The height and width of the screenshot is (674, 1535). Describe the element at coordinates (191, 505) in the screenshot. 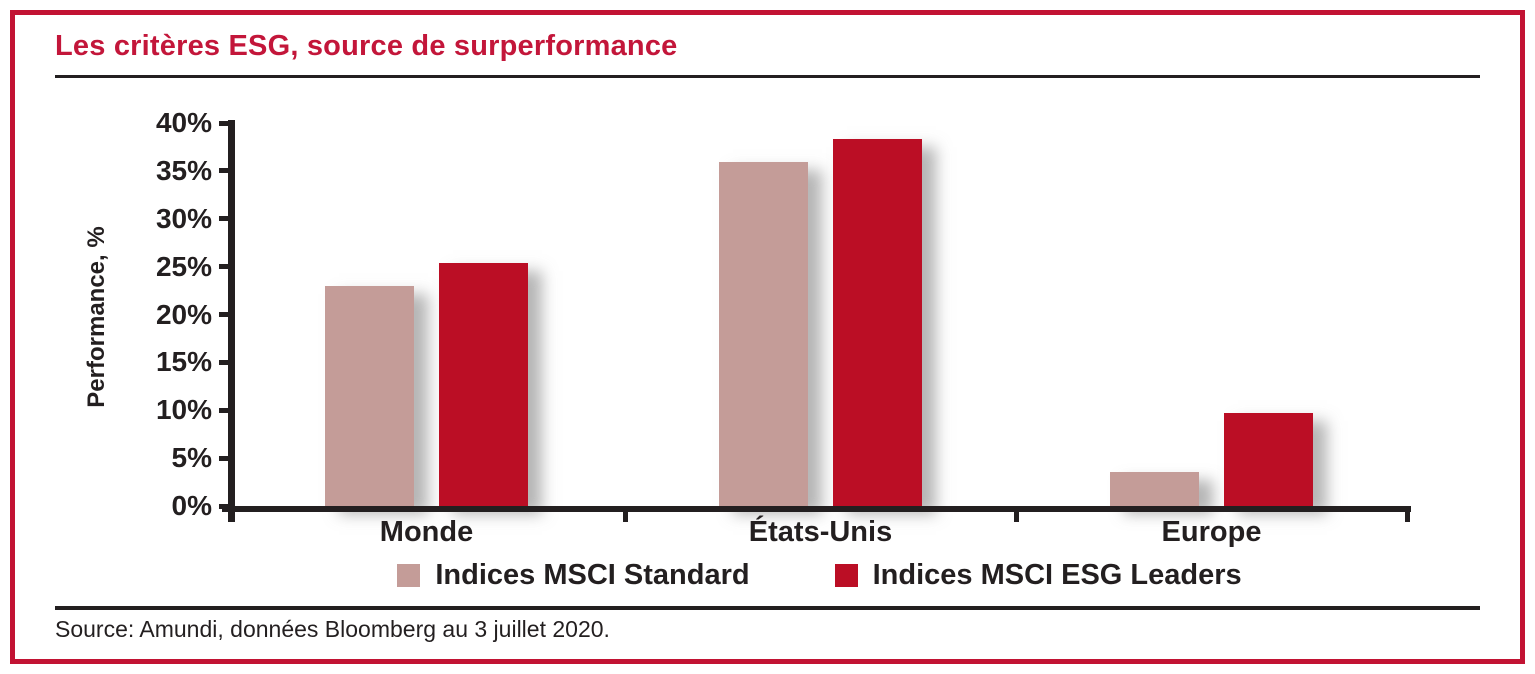

I see `y-tick-label: 0%` at that location.